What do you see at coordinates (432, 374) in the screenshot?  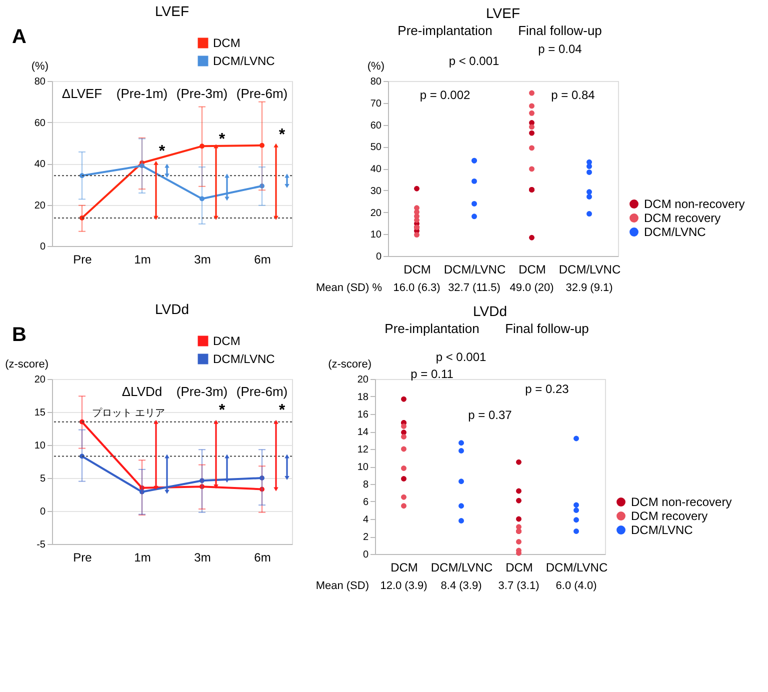 I see `annotation: p = 0.11` at bounding box center [432, 374].